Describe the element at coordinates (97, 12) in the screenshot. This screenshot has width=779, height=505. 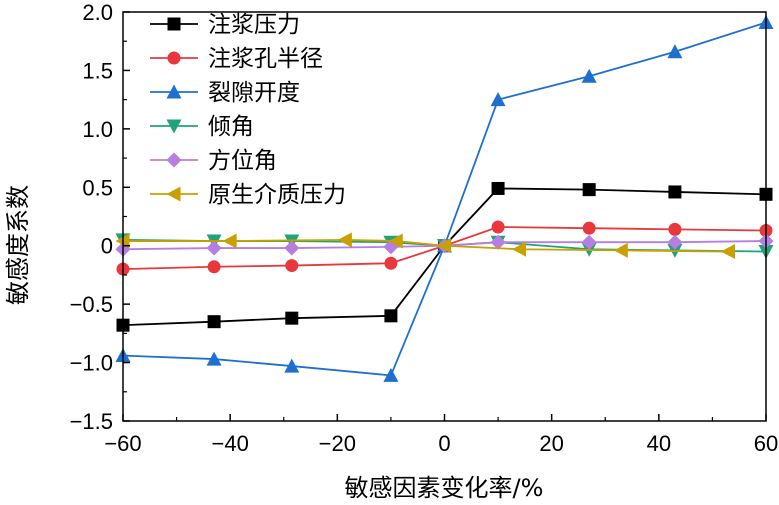
I see `y-tick-label: 2.0` at that location.